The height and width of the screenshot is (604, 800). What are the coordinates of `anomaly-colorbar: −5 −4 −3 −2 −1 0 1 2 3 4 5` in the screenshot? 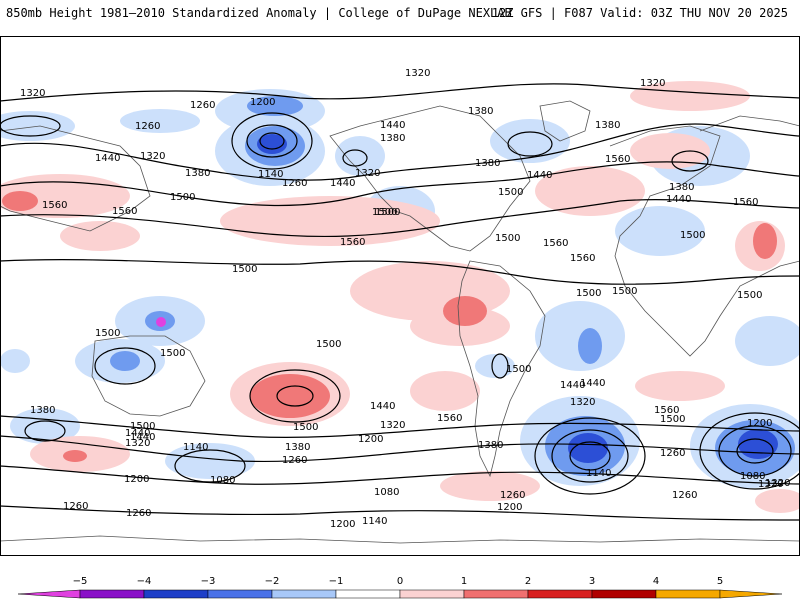 It's located at (400, 580).